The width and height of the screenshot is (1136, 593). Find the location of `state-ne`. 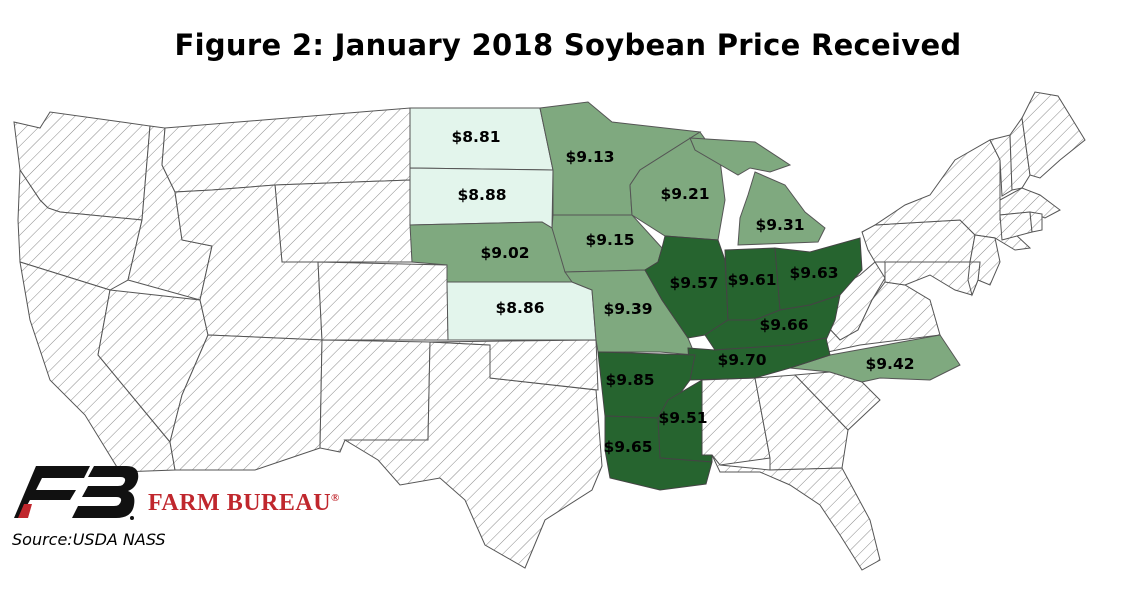

state-ne is located at coordinates (491, 252).